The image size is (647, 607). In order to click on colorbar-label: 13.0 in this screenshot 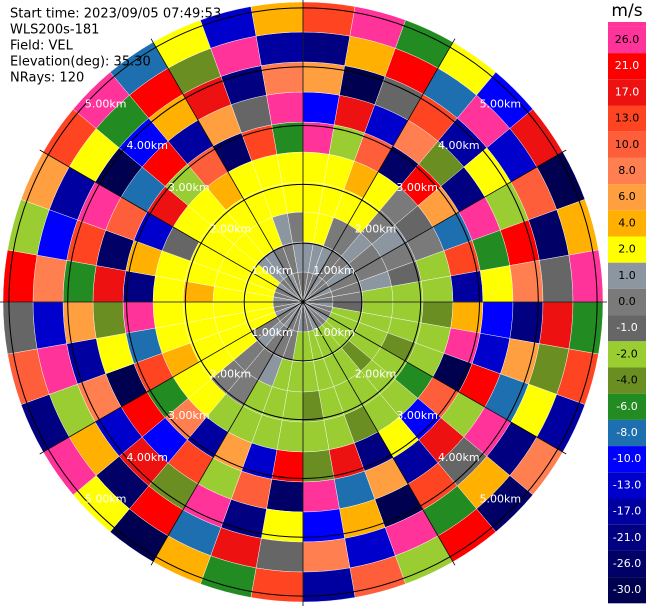, I will do `click(627, 118)`.